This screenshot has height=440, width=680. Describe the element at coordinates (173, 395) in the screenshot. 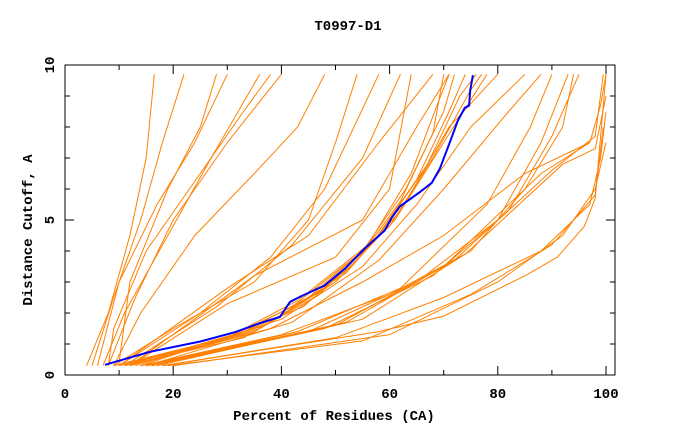

I see `x-tick-label: 20` at that location.